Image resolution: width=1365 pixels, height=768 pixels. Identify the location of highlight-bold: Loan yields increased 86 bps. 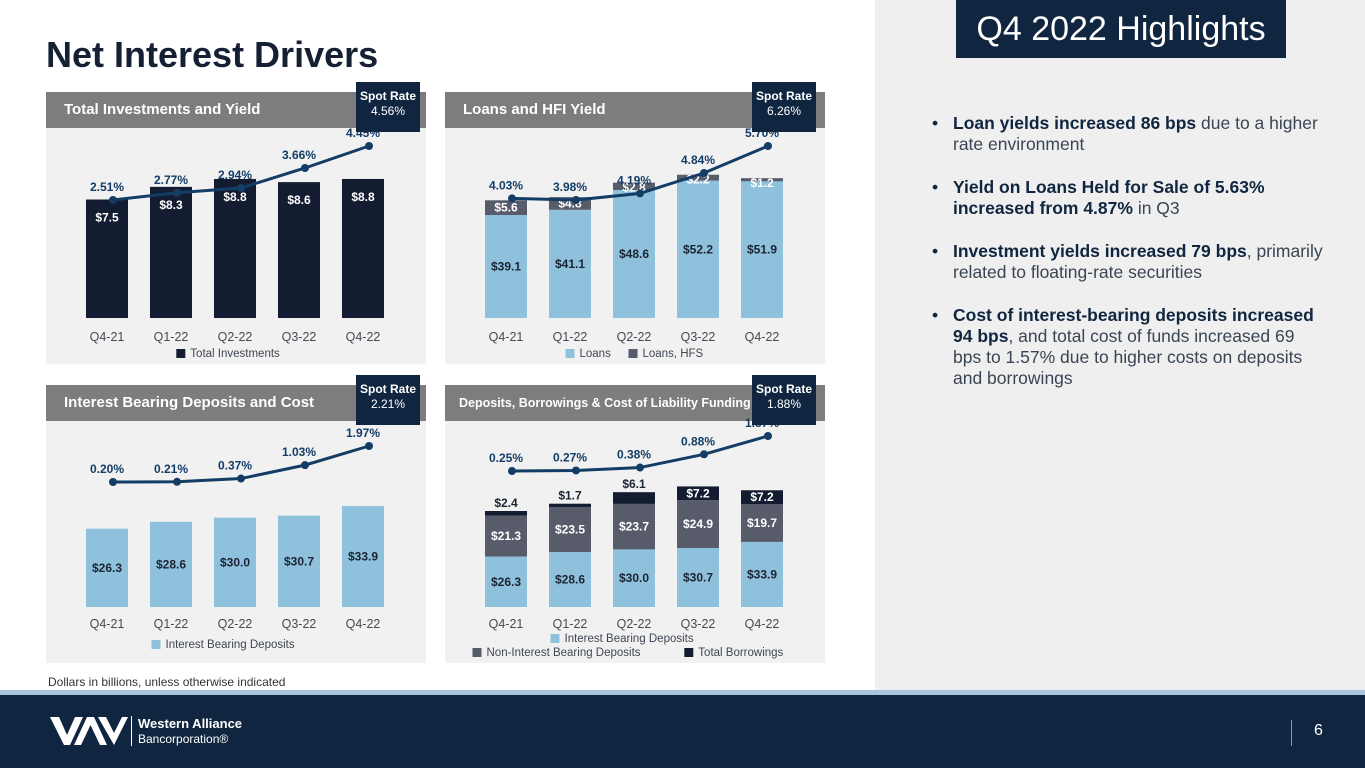
(1075, 123).